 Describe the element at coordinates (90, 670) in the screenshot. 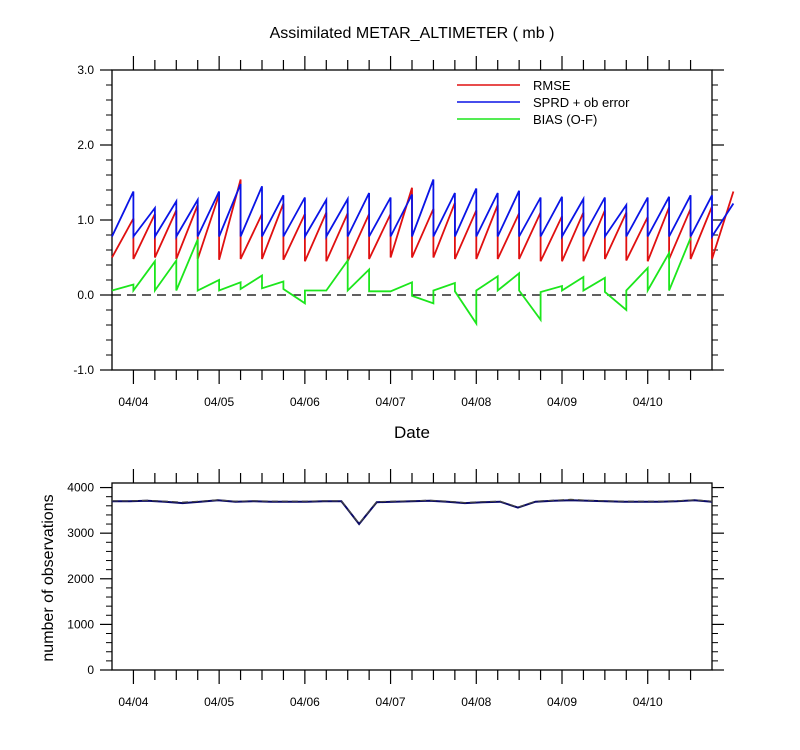

I see `bottom-ytick-label: 0` at that location.